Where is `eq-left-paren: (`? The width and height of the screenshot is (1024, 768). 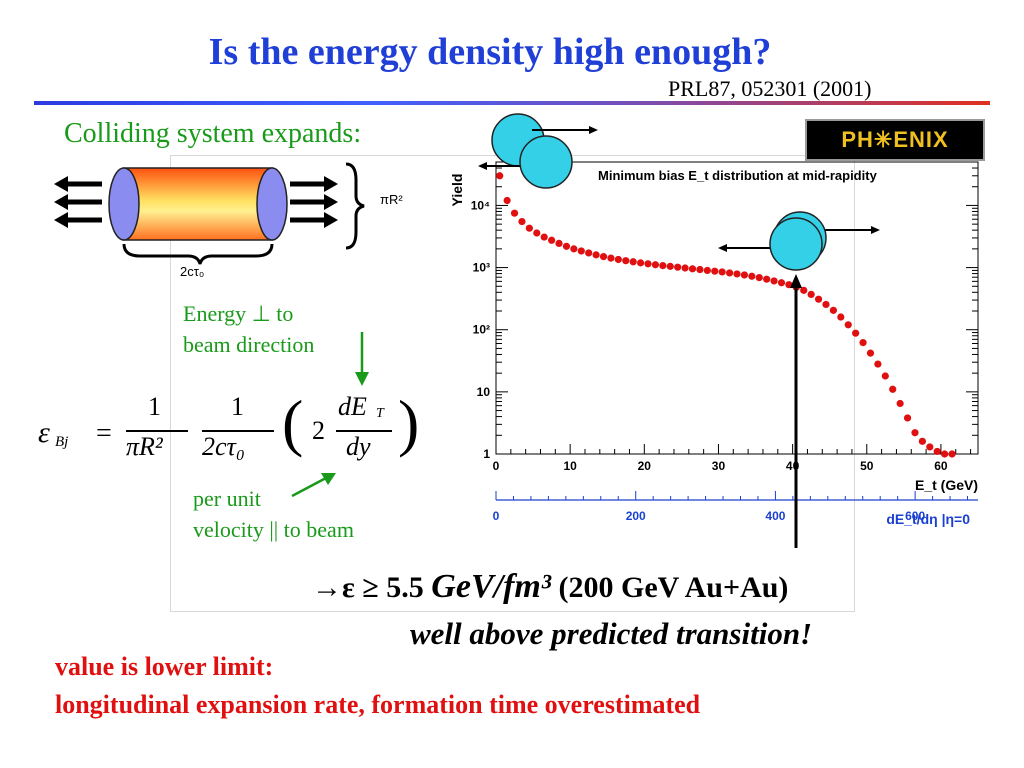
eq-left-paren: ( is located at coordinates (293, 422).